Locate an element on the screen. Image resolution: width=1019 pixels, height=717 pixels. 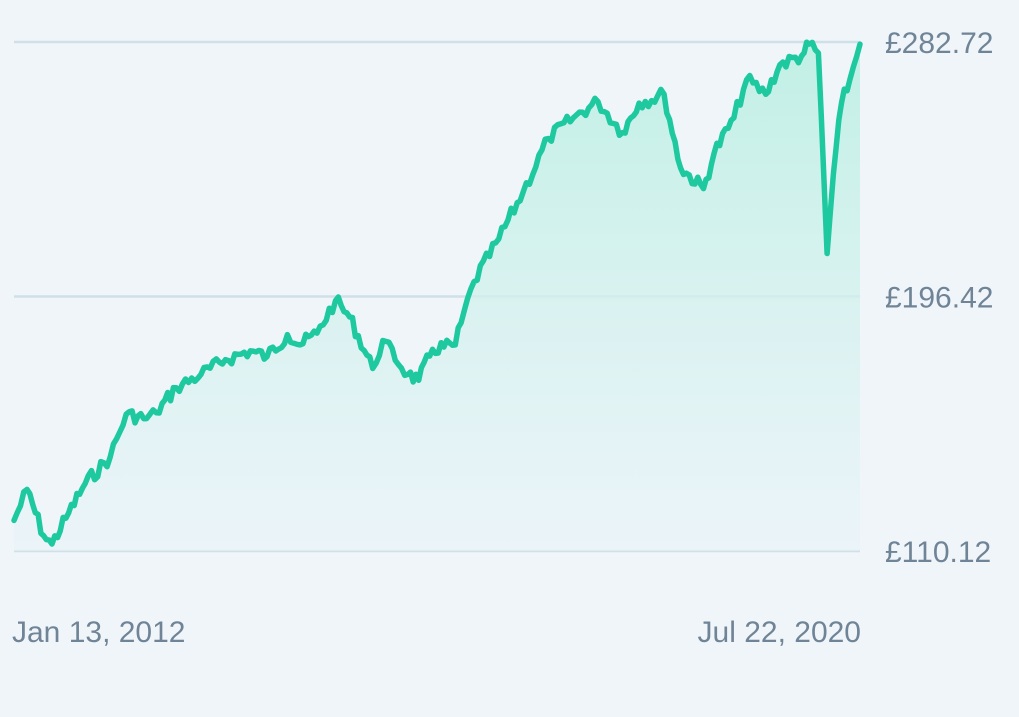
x-tick-label: Jul 22, 2020 is located at coordinates (779, 632).